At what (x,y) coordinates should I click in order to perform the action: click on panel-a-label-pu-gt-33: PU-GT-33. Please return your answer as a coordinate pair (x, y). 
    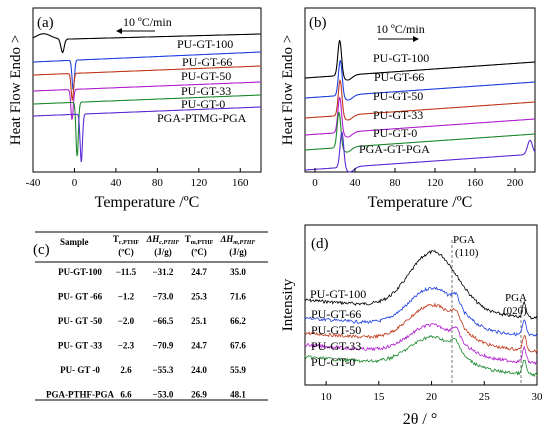
    Looking at the image, I should click on (206, 91).